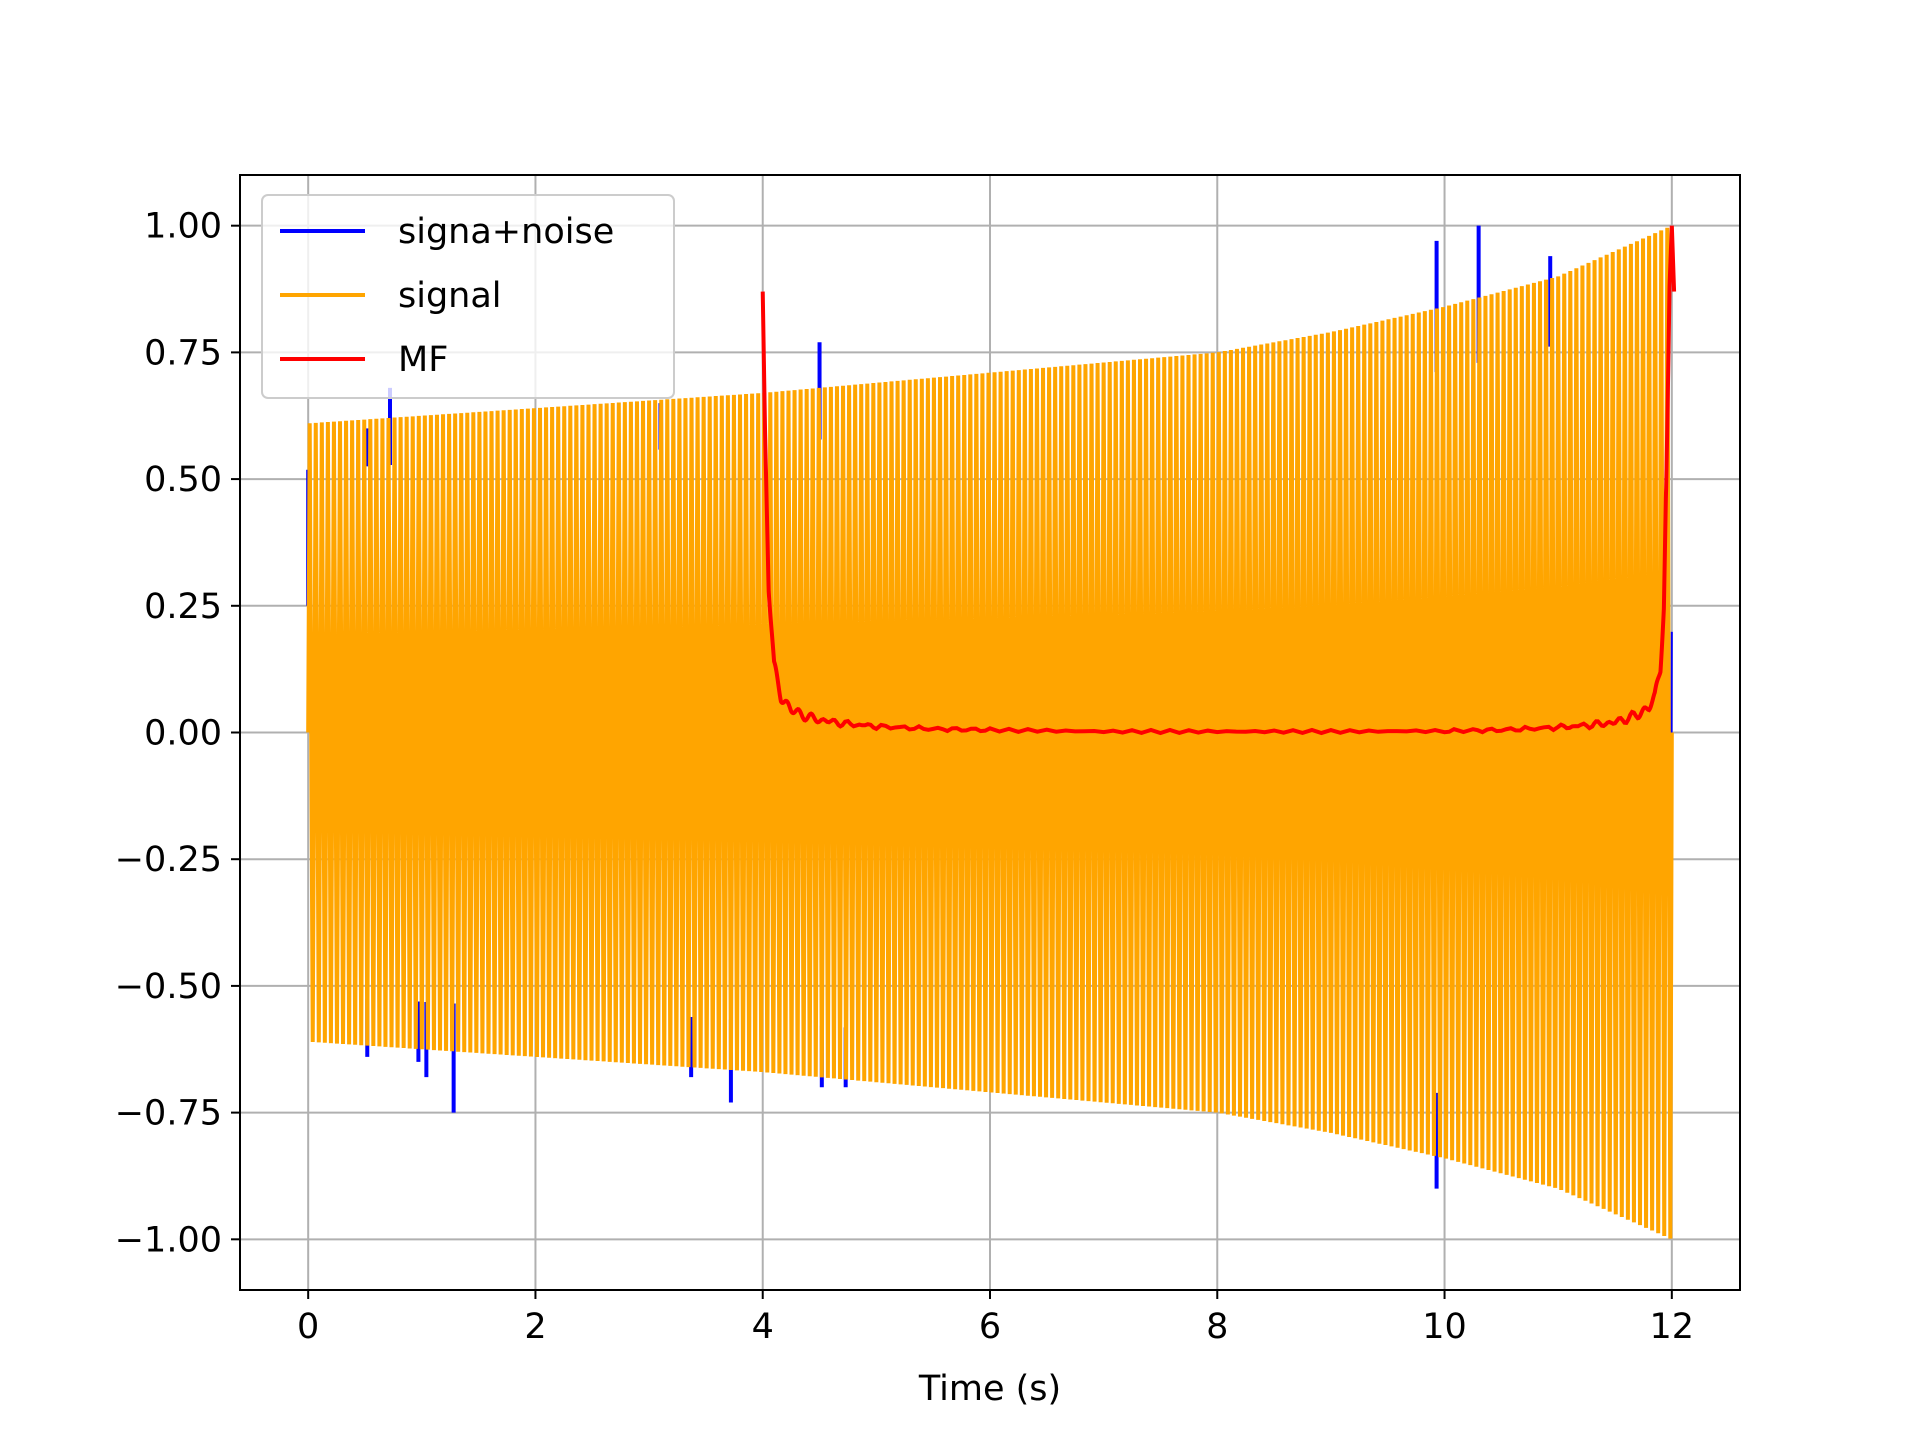  What do you see at coordinates (168, 987) in the screenshot?
I see `y-tick-label: −0.50` at bounding box center [168, 987].